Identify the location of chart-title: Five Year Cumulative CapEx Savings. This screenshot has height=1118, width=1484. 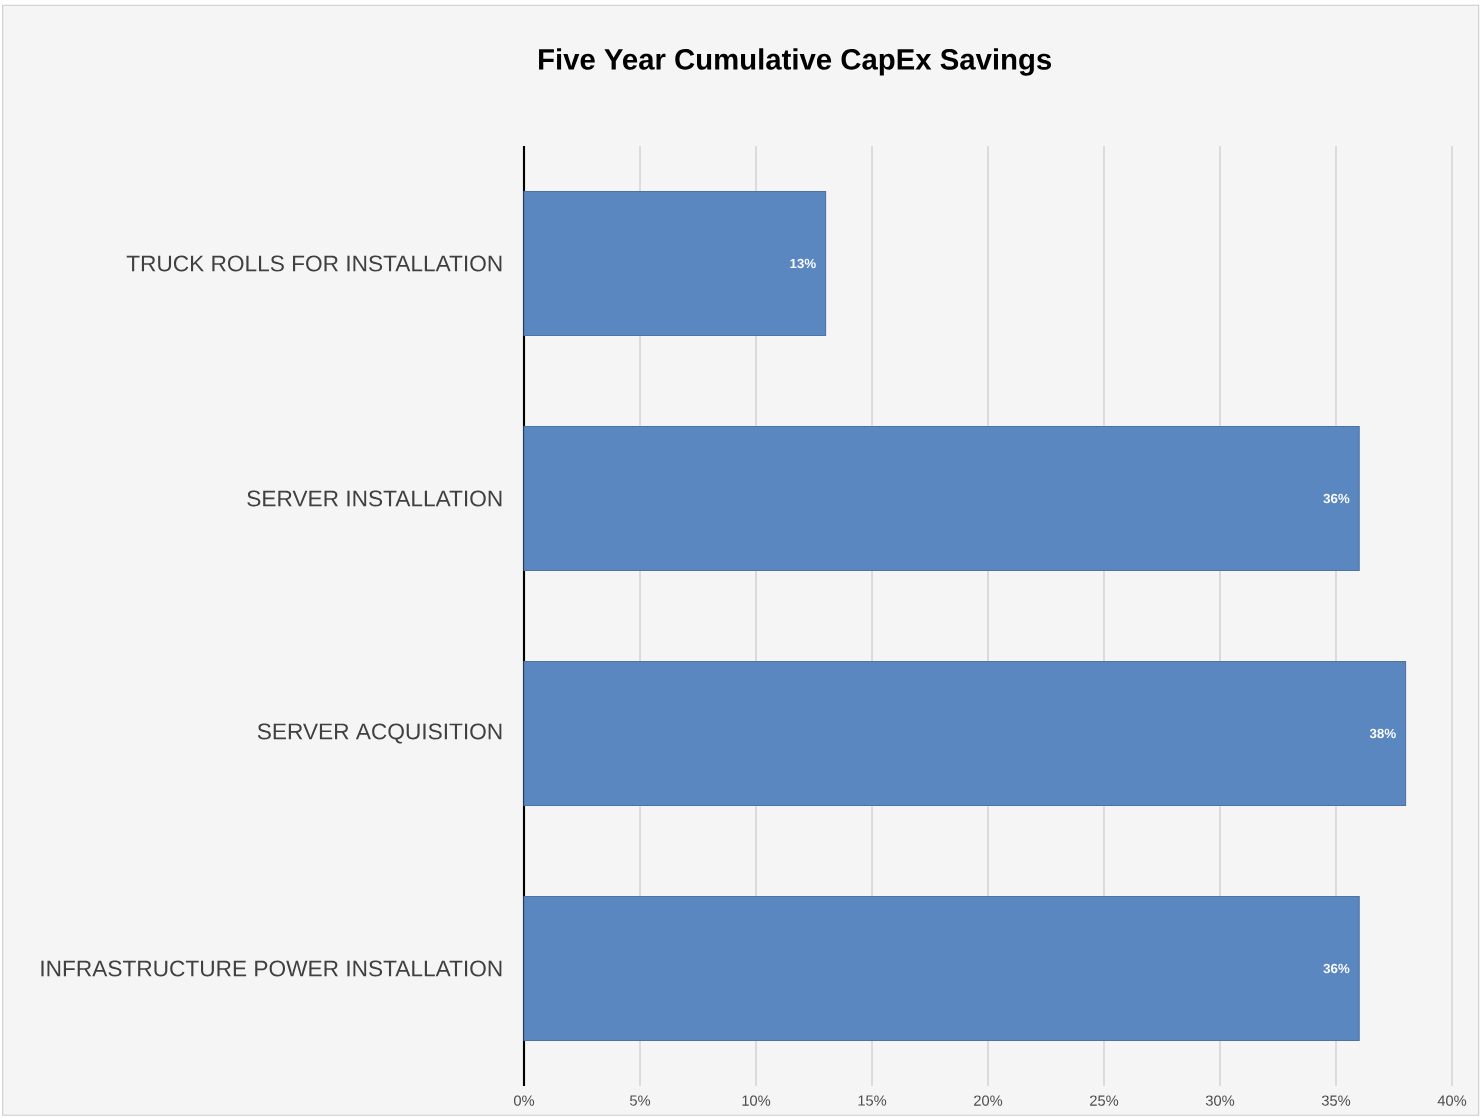
(795, 62).